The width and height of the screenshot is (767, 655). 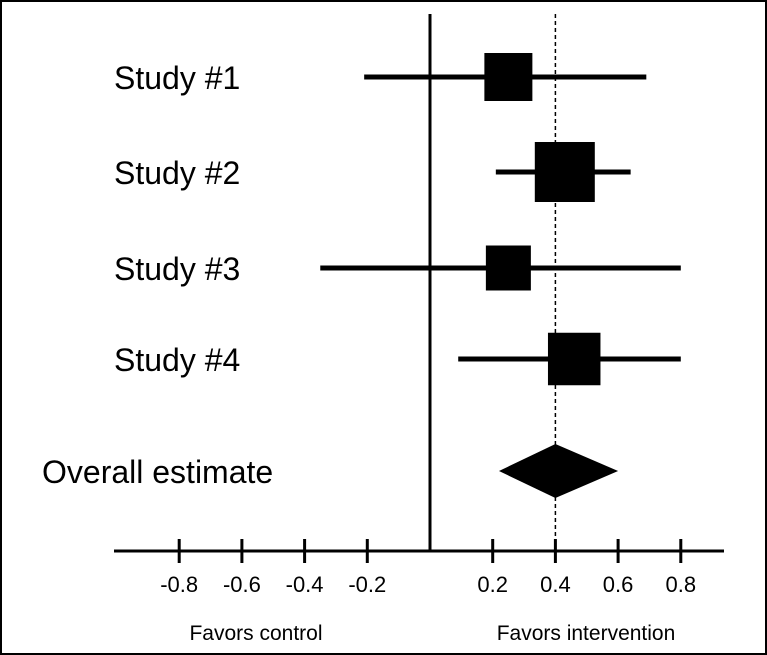 I want to click on study-label: Study #4, so click(x=177, y=360).